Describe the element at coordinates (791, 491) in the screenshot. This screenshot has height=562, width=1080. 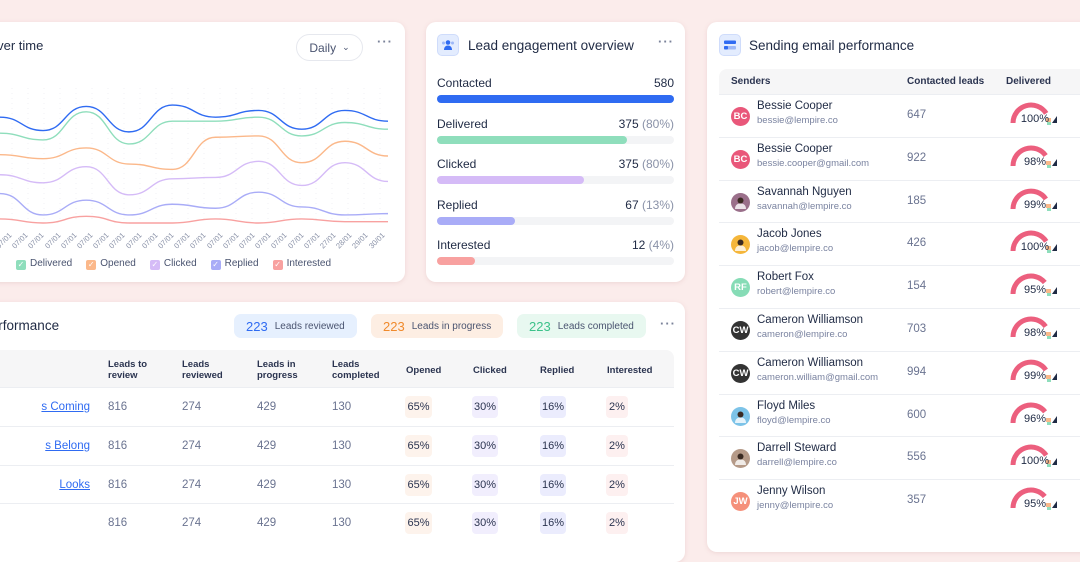
I see `sender-name: Jenny Wilson` at that location.